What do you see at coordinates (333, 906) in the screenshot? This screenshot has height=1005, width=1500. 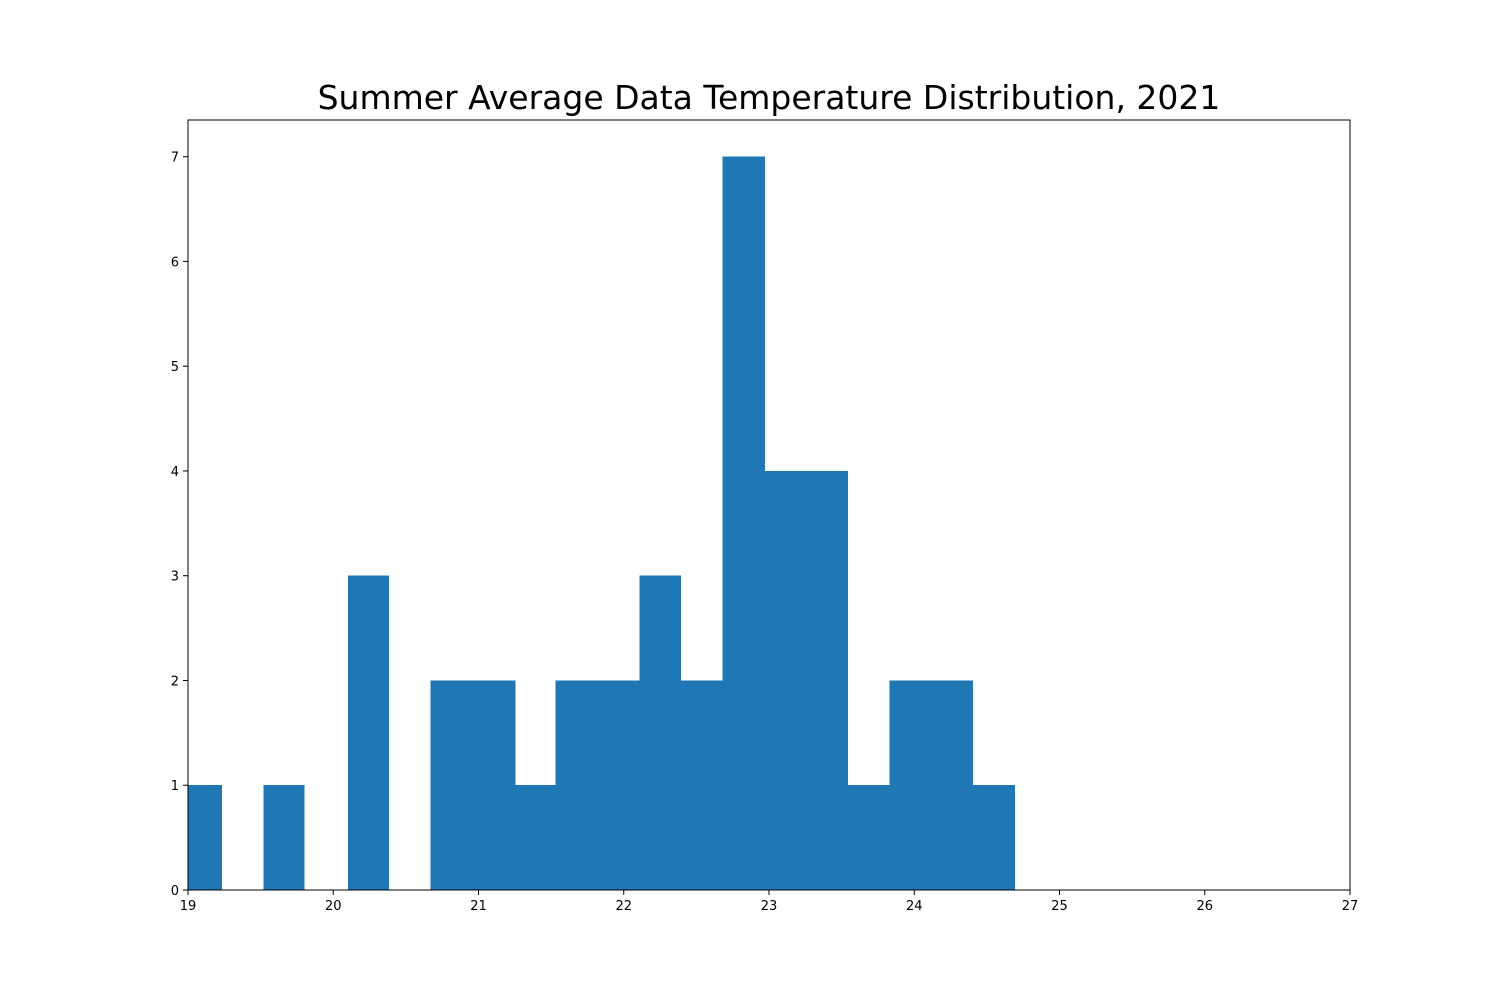 I see `x-tick-label: 20` at bounding box center [333, 906].